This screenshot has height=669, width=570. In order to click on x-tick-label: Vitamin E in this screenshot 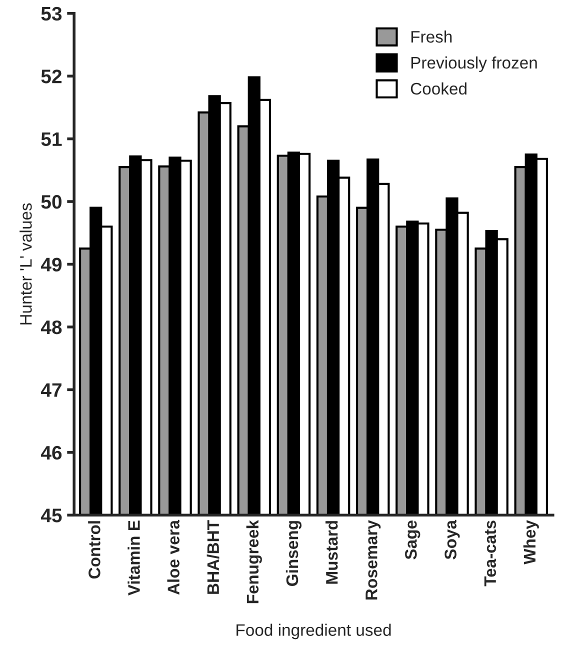, I will do `click(134, 558)`.